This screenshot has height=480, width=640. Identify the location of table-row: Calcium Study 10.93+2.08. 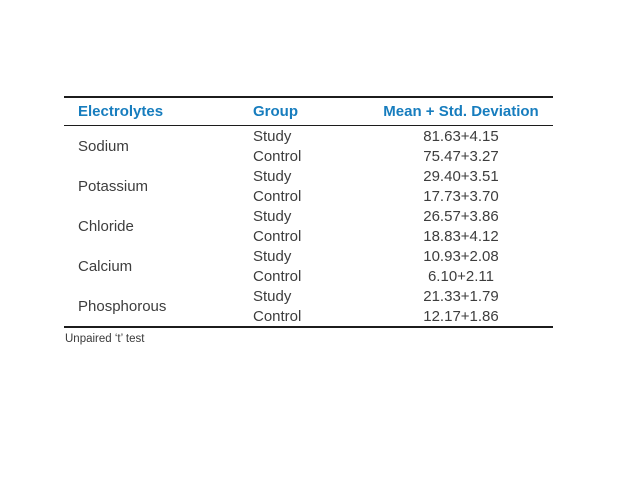
(308, 260).